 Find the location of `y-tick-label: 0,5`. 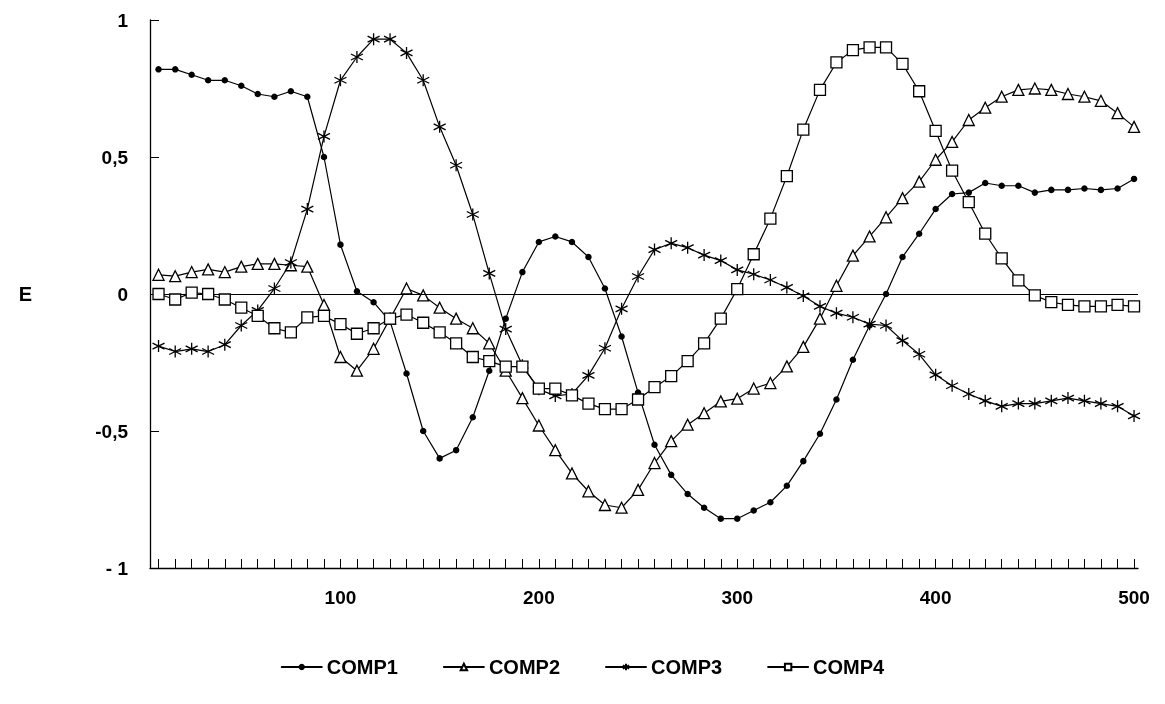

y-tick-label: 0,5 is located at coordinates (115, 157).